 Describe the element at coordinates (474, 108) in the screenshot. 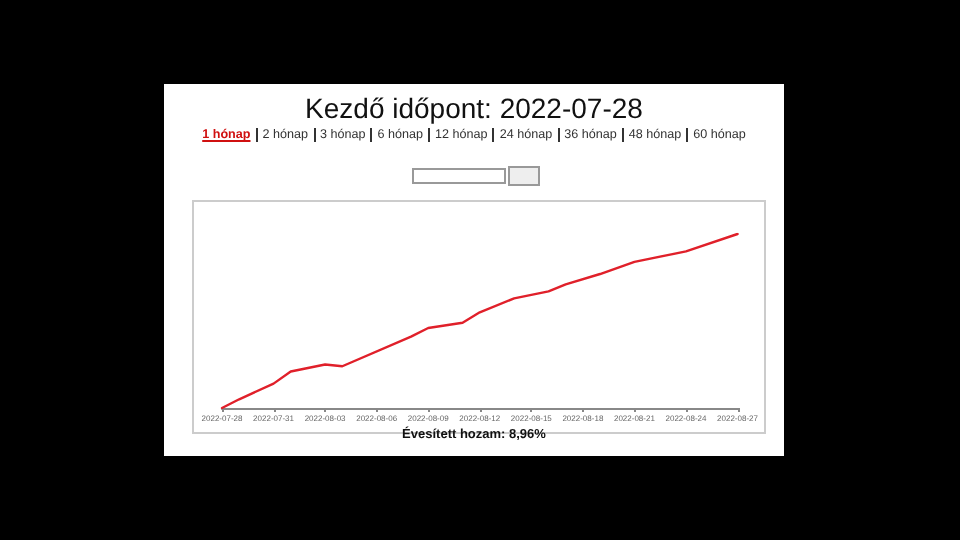

I see `chart-title: Kezdő időpont: 2022-07-28` at that location.